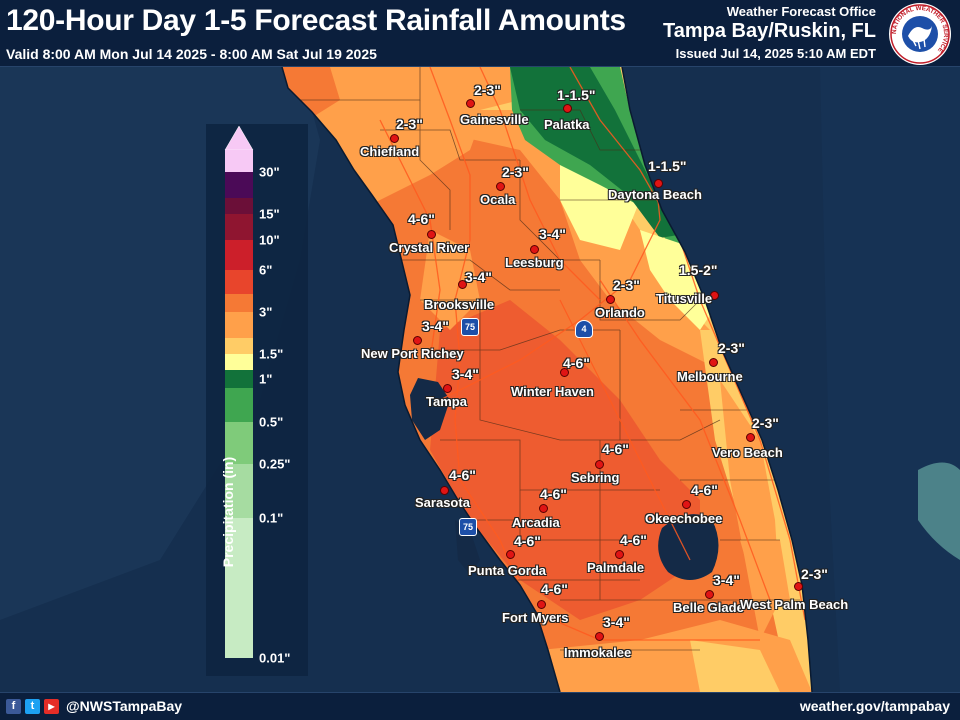  Describe the element at coordinates (814, 574) in the screenshot. I see `rainfall-amount-west-palm-beach: 2-3"` at that location.